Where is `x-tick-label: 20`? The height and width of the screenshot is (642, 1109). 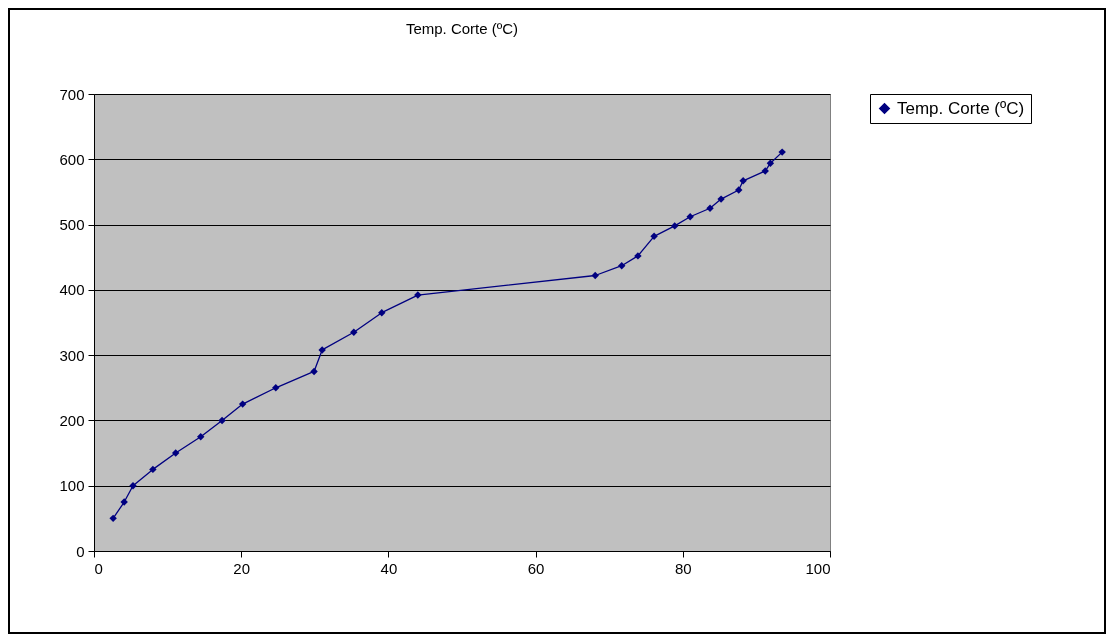 x-tick-label: 20 is located at coordinates (242, 568).